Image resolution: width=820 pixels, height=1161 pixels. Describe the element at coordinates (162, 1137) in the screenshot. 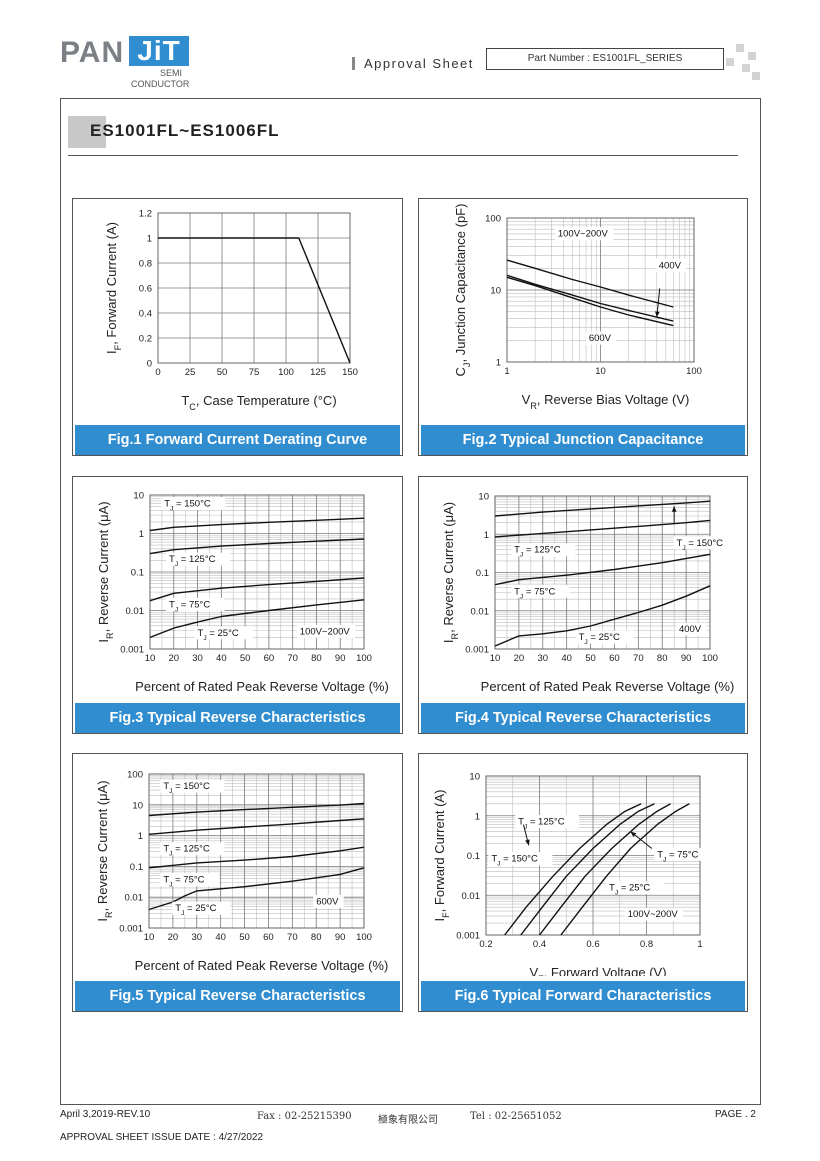

I see `issue-date: APPROVAL SHEET ISSUE DATE : 4/27/2022` at that location.